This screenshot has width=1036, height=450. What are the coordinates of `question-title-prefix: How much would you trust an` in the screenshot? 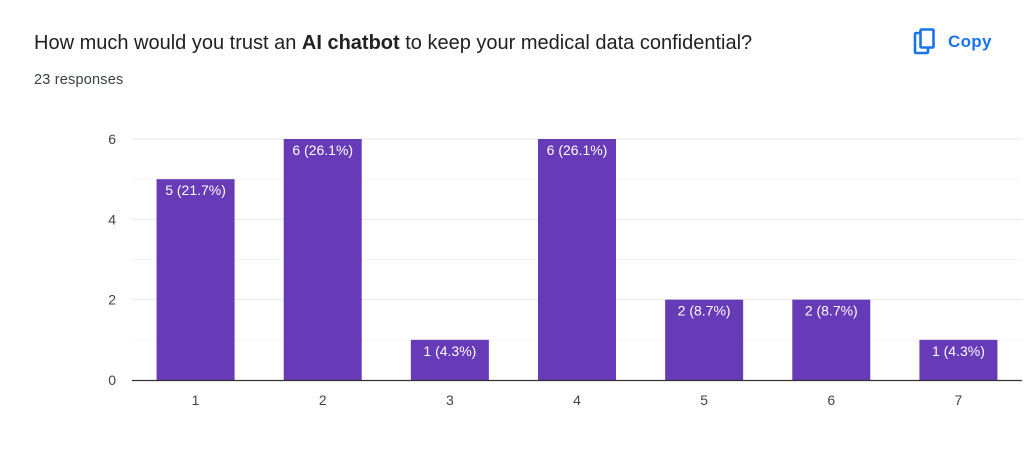 It's located at (168, 43).